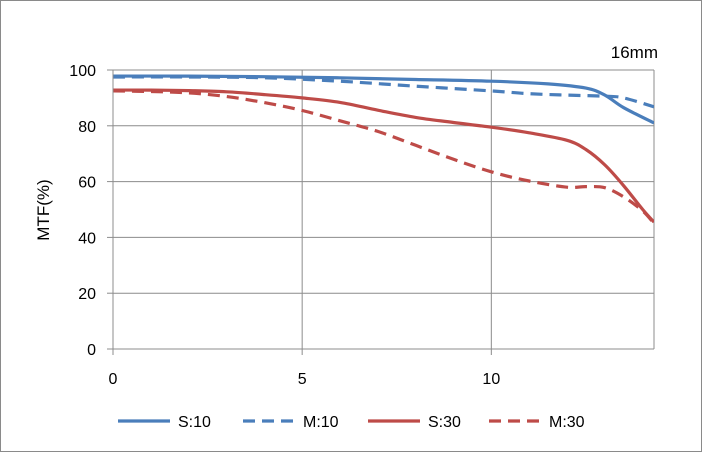  What do you see at coordinates (444, 422) in the screenshot?
I see `legend-label-s-30: S:30` at bounding box center [444, 422].